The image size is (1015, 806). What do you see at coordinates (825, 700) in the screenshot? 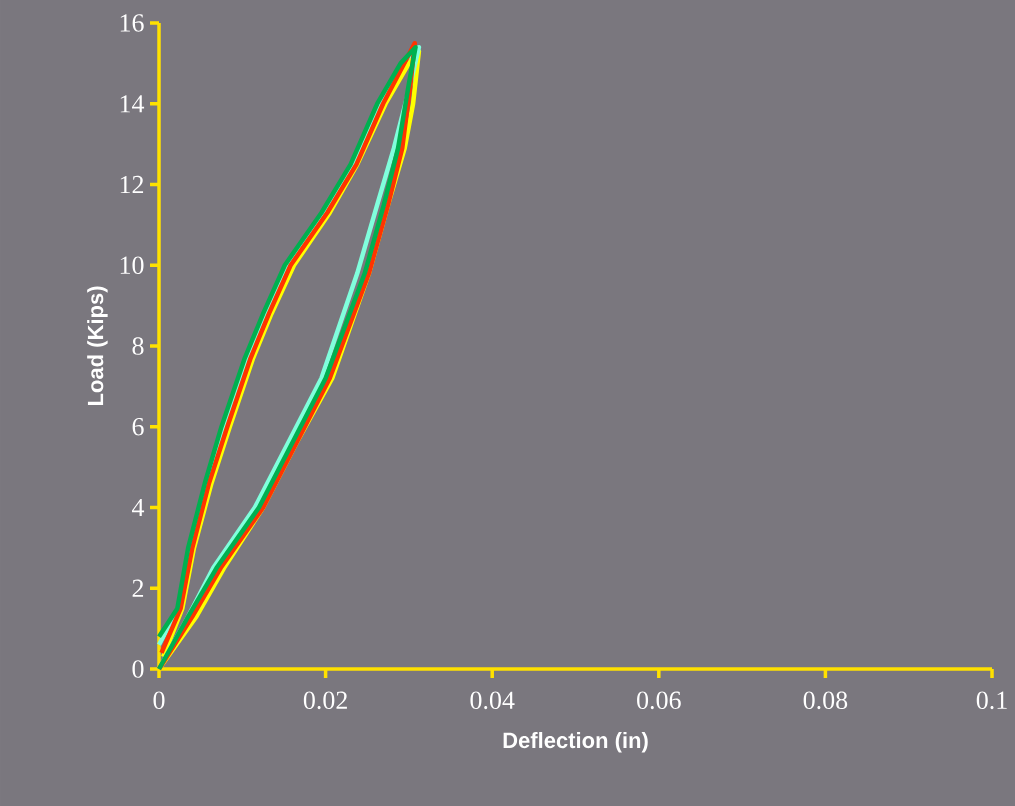
I see `x-tick-label: 0.08` at bounding box center [825, 700].